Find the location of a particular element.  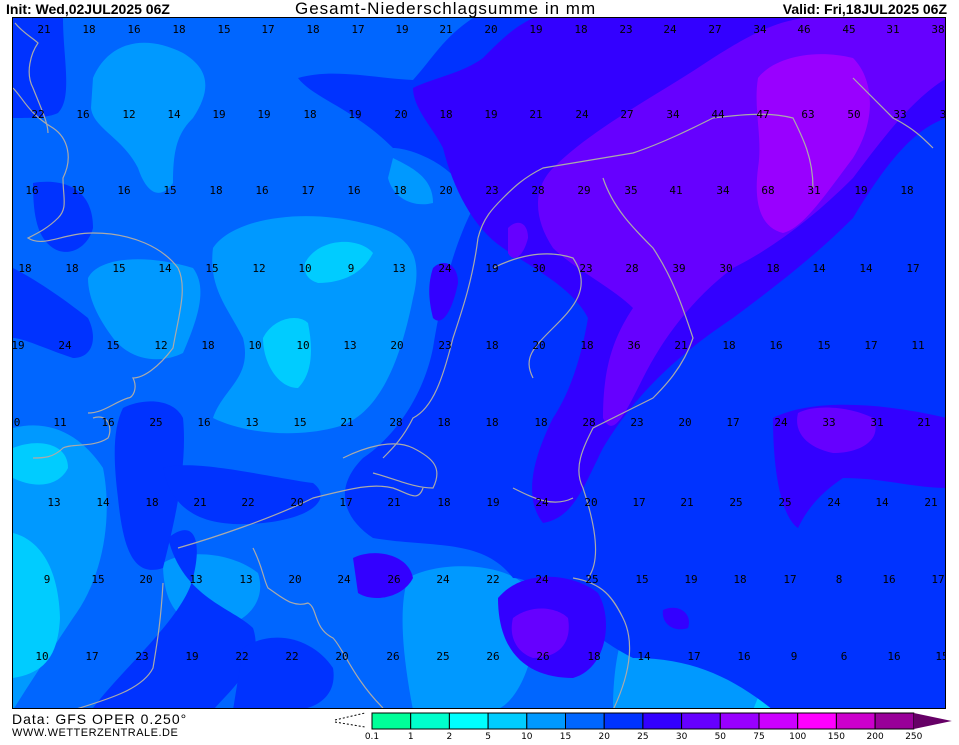

data-source: Data: GFS OPER 0.250° is located at coordinates (100, 719).